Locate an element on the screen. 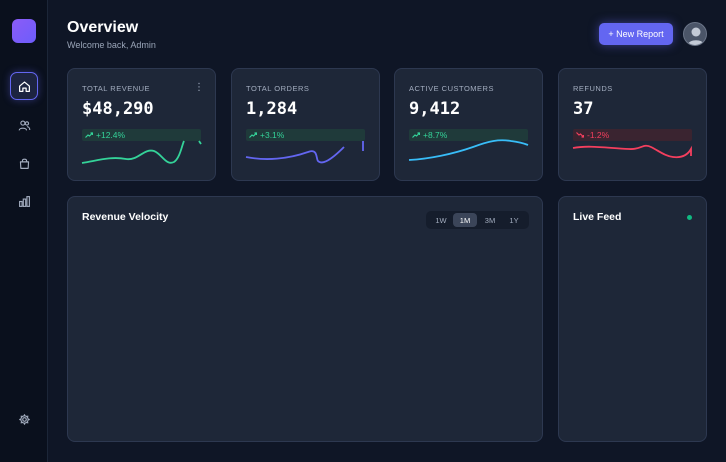  stat-value: 9,412 is located at coordinates (435, 109).